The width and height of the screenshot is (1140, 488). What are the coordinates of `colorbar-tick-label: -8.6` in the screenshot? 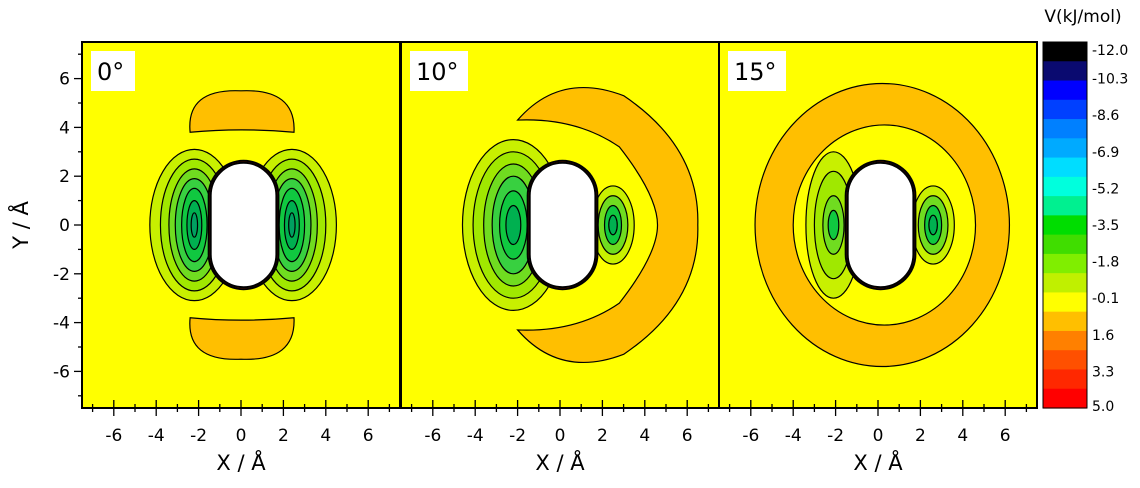 It's located at (1105, 116).